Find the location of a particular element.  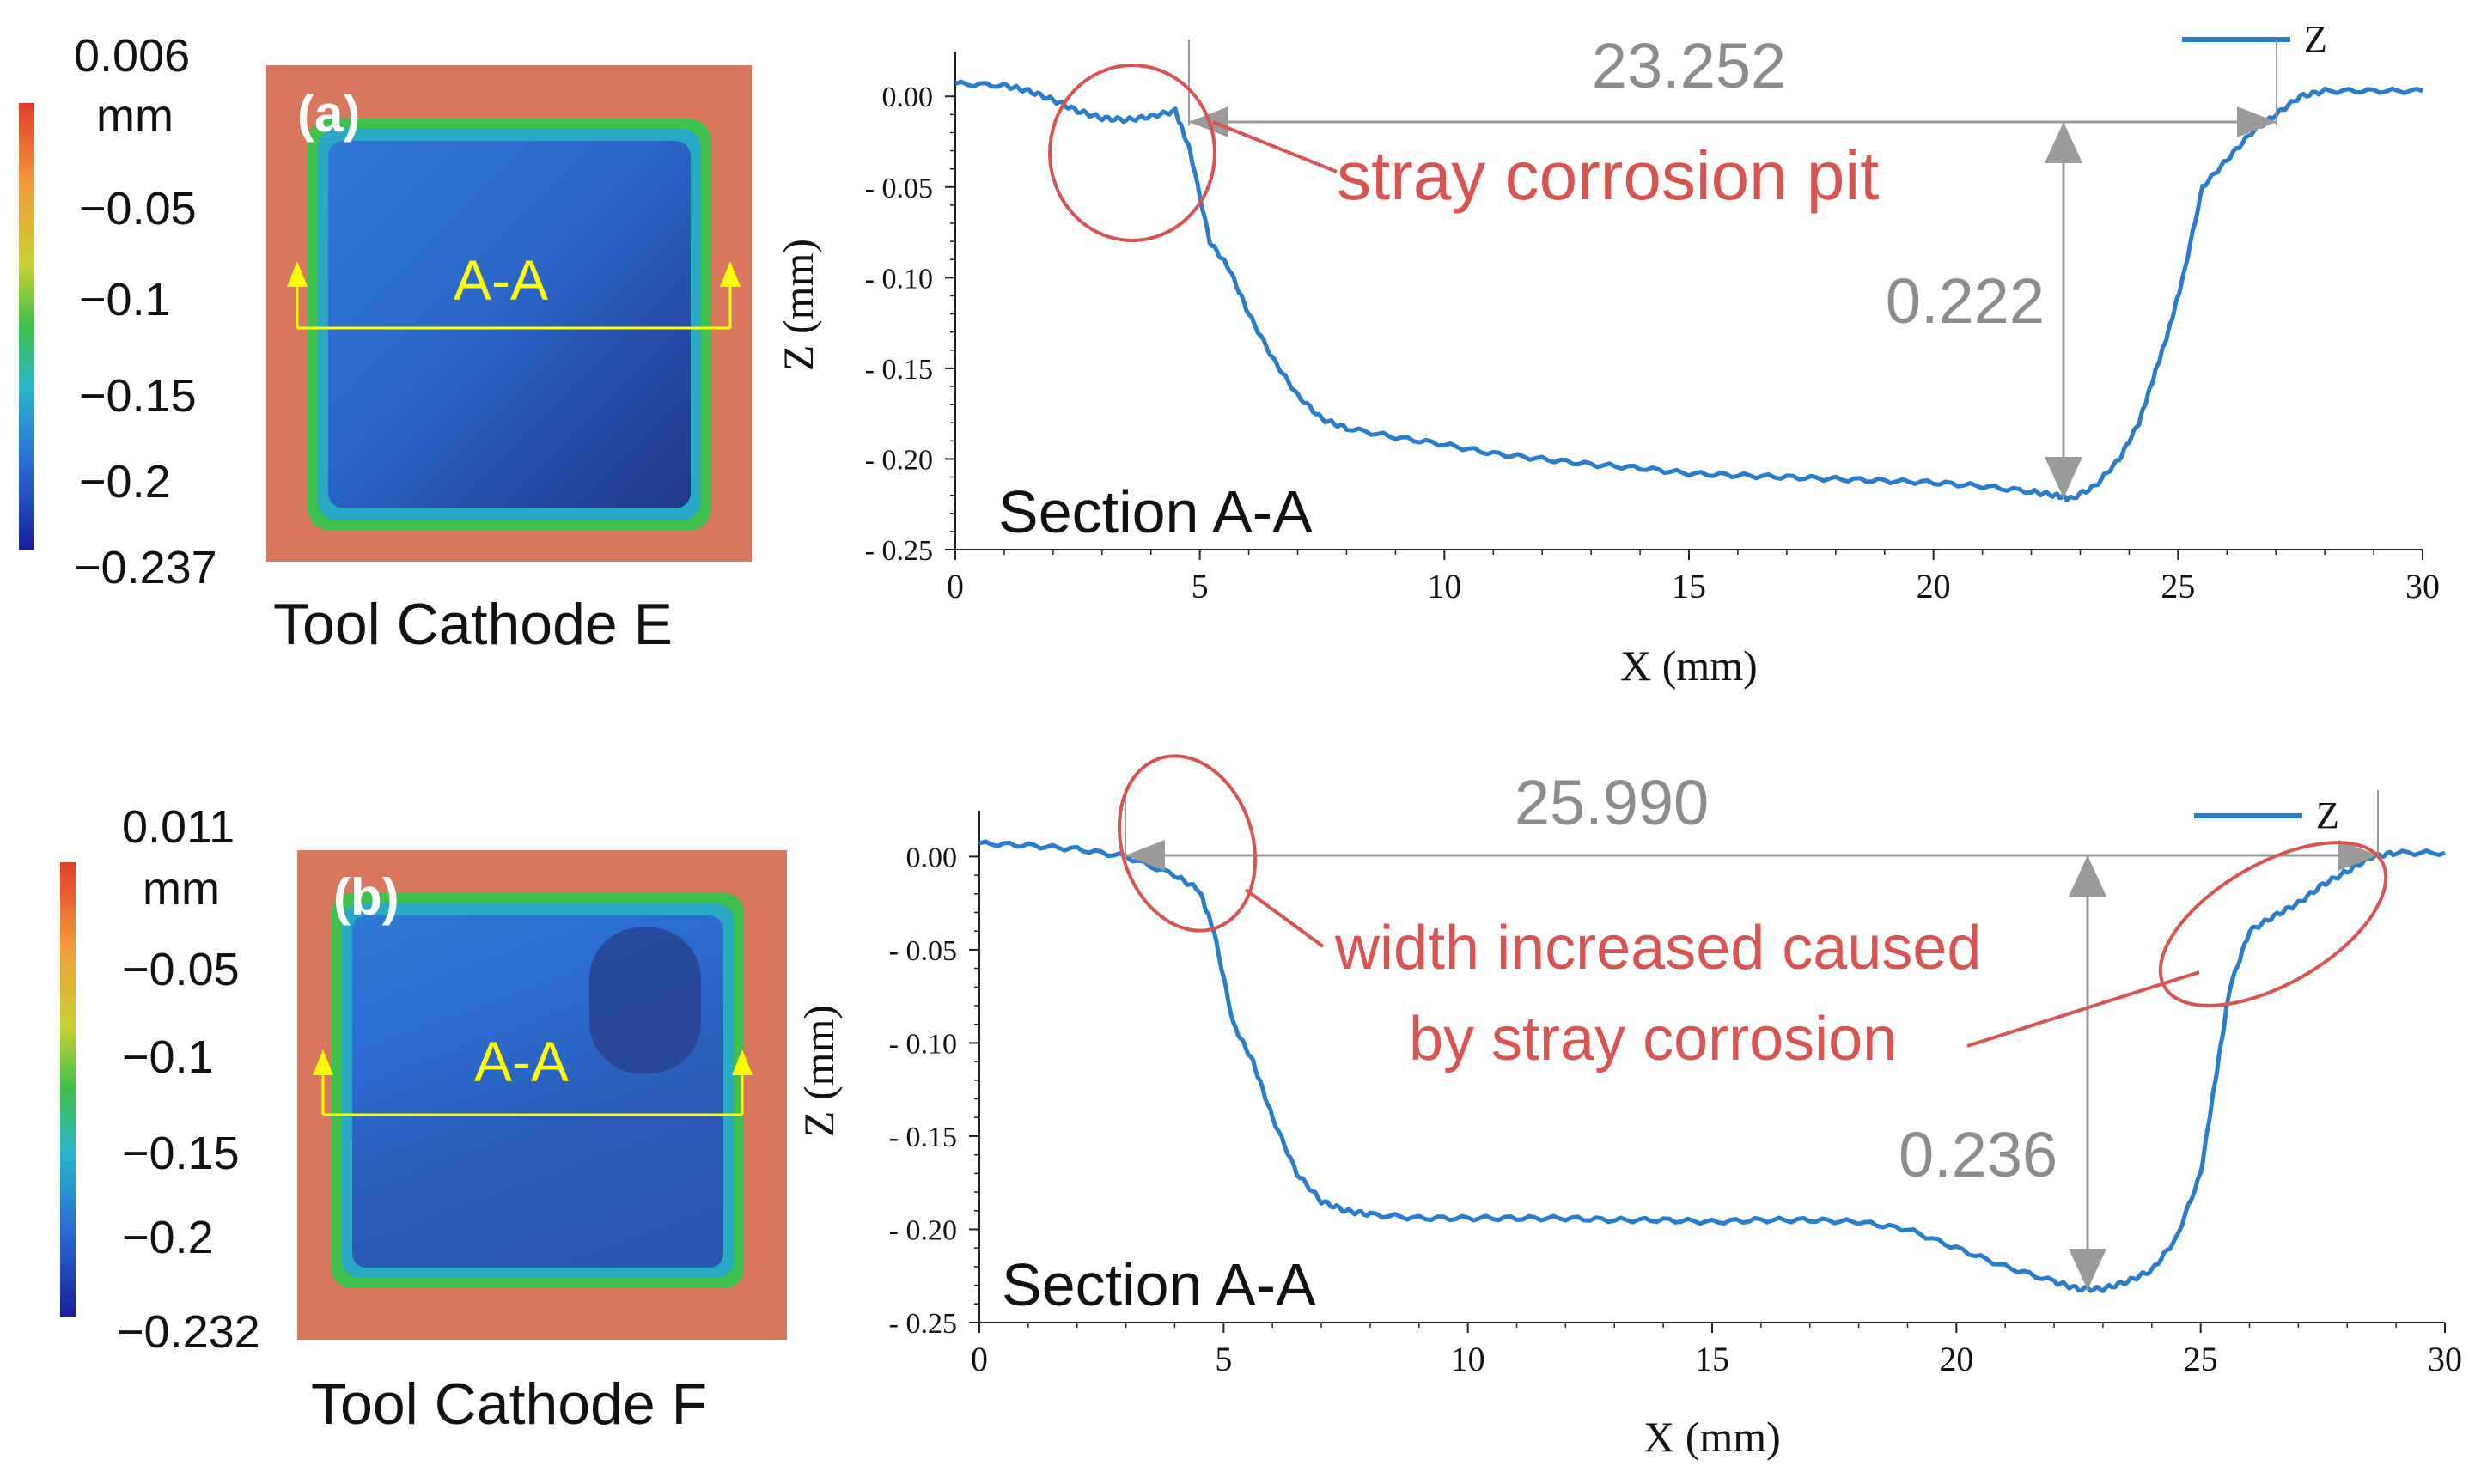

section-label-a: A-A is located at coordinates (501, 280).